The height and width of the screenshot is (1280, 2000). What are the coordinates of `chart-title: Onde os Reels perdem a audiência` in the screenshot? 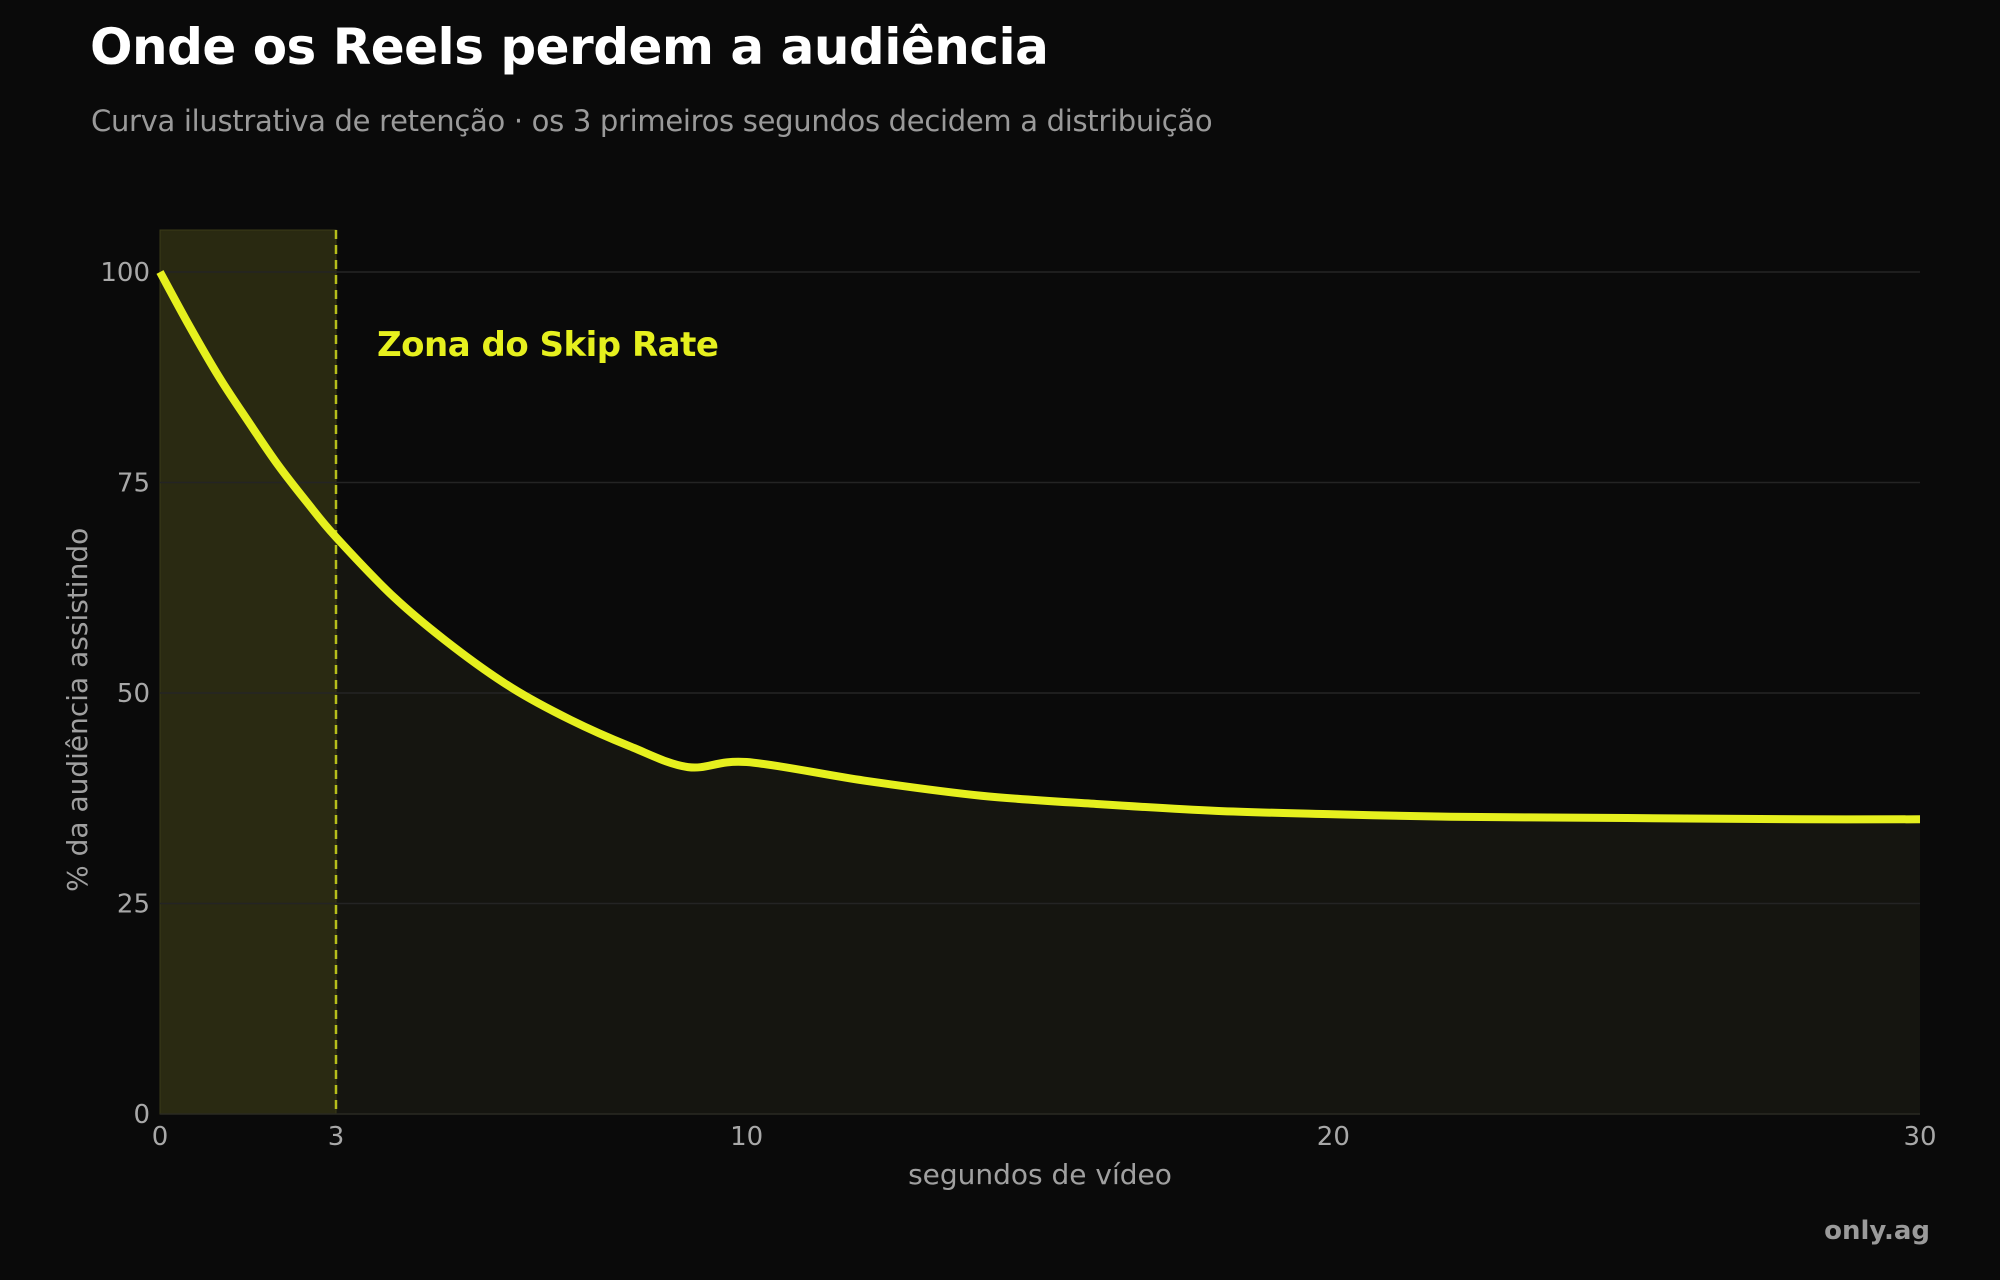 It's located at (569, 47).